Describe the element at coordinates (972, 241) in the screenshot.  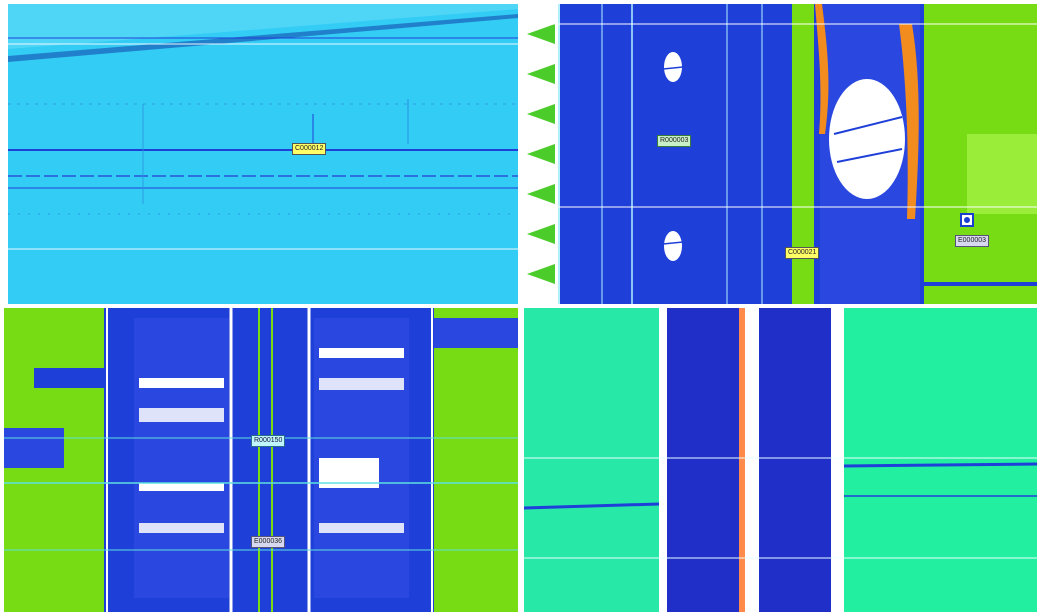
I see `marker-label: E000003` at that location.